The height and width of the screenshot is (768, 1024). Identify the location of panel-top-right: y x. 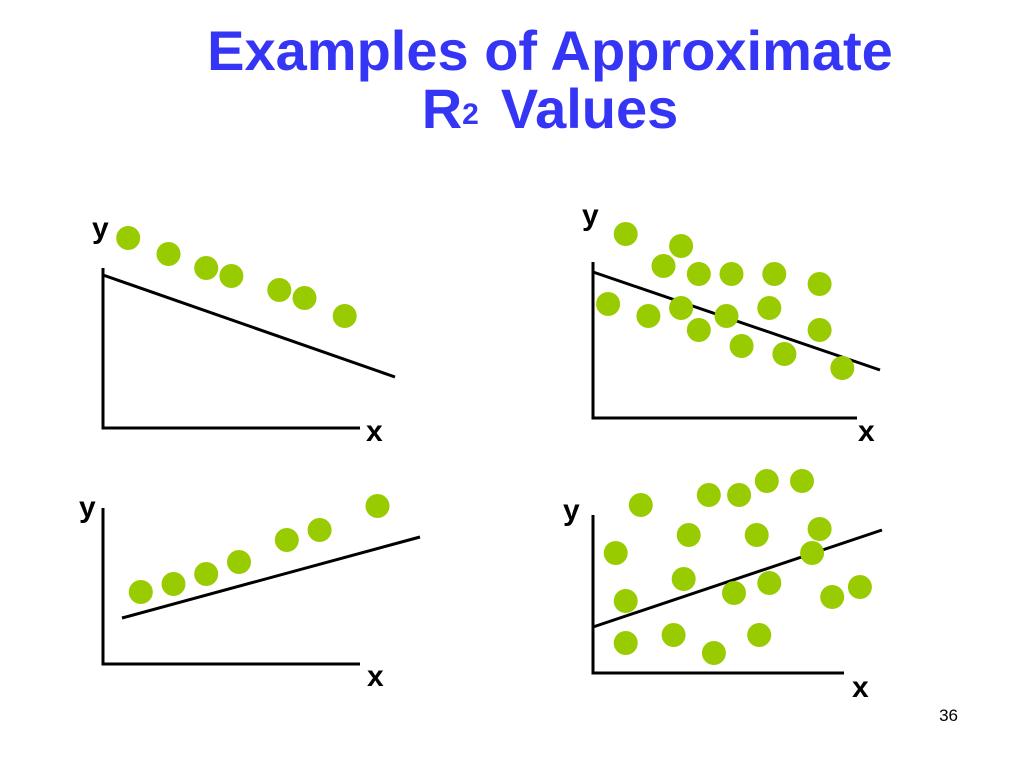
(731, 323).